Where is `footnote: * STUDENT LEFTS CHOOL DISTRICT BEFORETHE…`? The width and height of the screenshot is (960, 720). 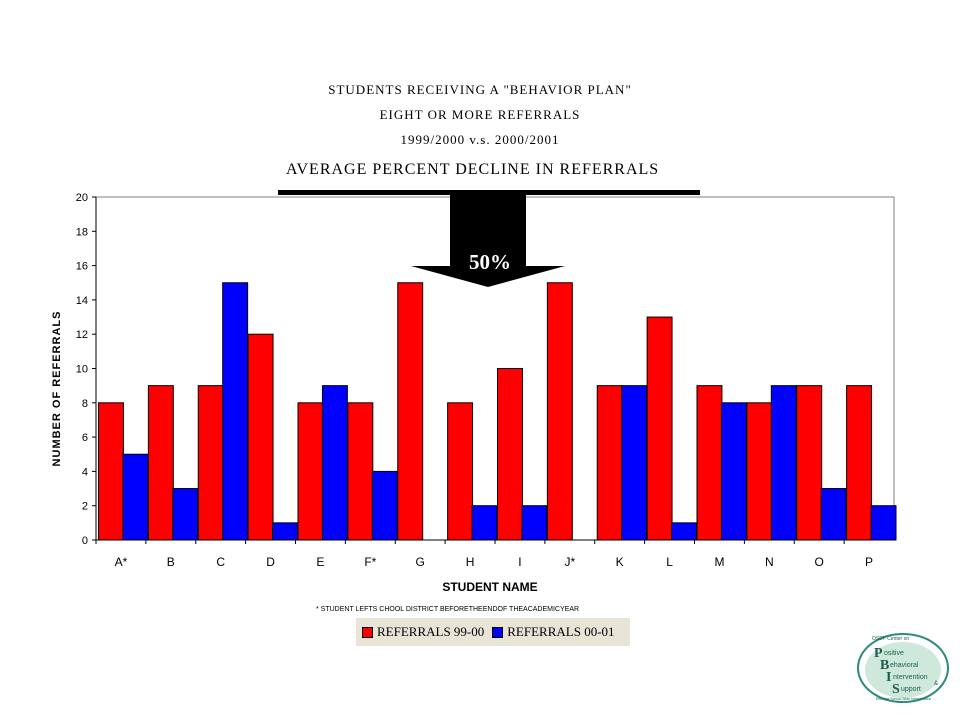
footnote: * STUDENT LEFTS CHOOL DISTRICT BEFORETHE… is located at coordinates (448, 609).